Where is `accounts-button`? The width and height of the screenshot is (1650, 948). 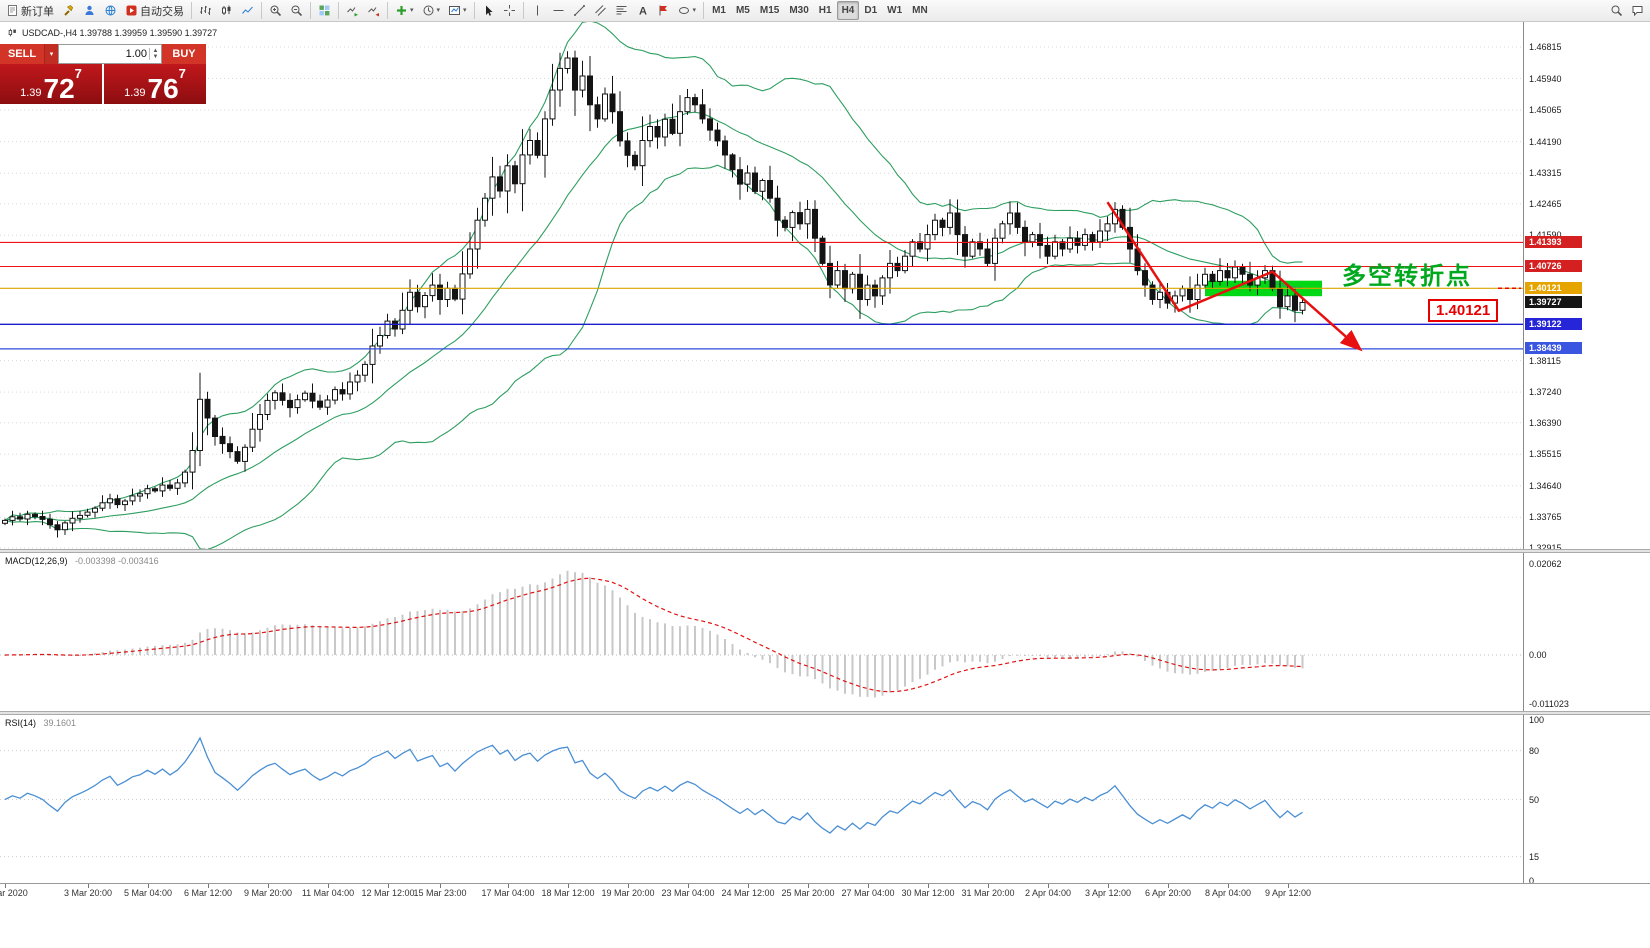
accounts-button is located at coordinates (89, 10).